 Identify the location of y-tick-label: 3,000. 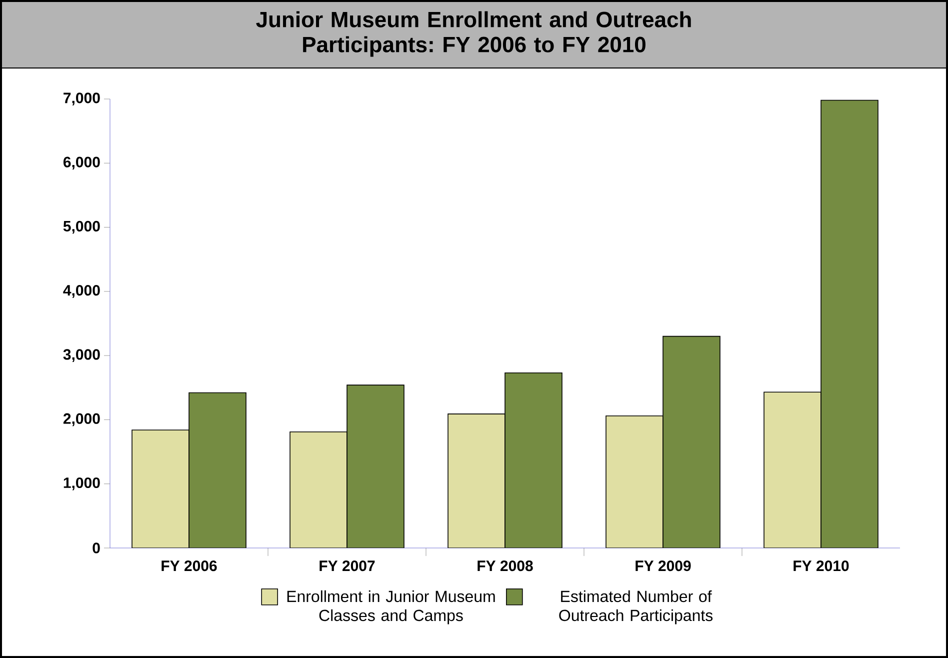
(81, 355).